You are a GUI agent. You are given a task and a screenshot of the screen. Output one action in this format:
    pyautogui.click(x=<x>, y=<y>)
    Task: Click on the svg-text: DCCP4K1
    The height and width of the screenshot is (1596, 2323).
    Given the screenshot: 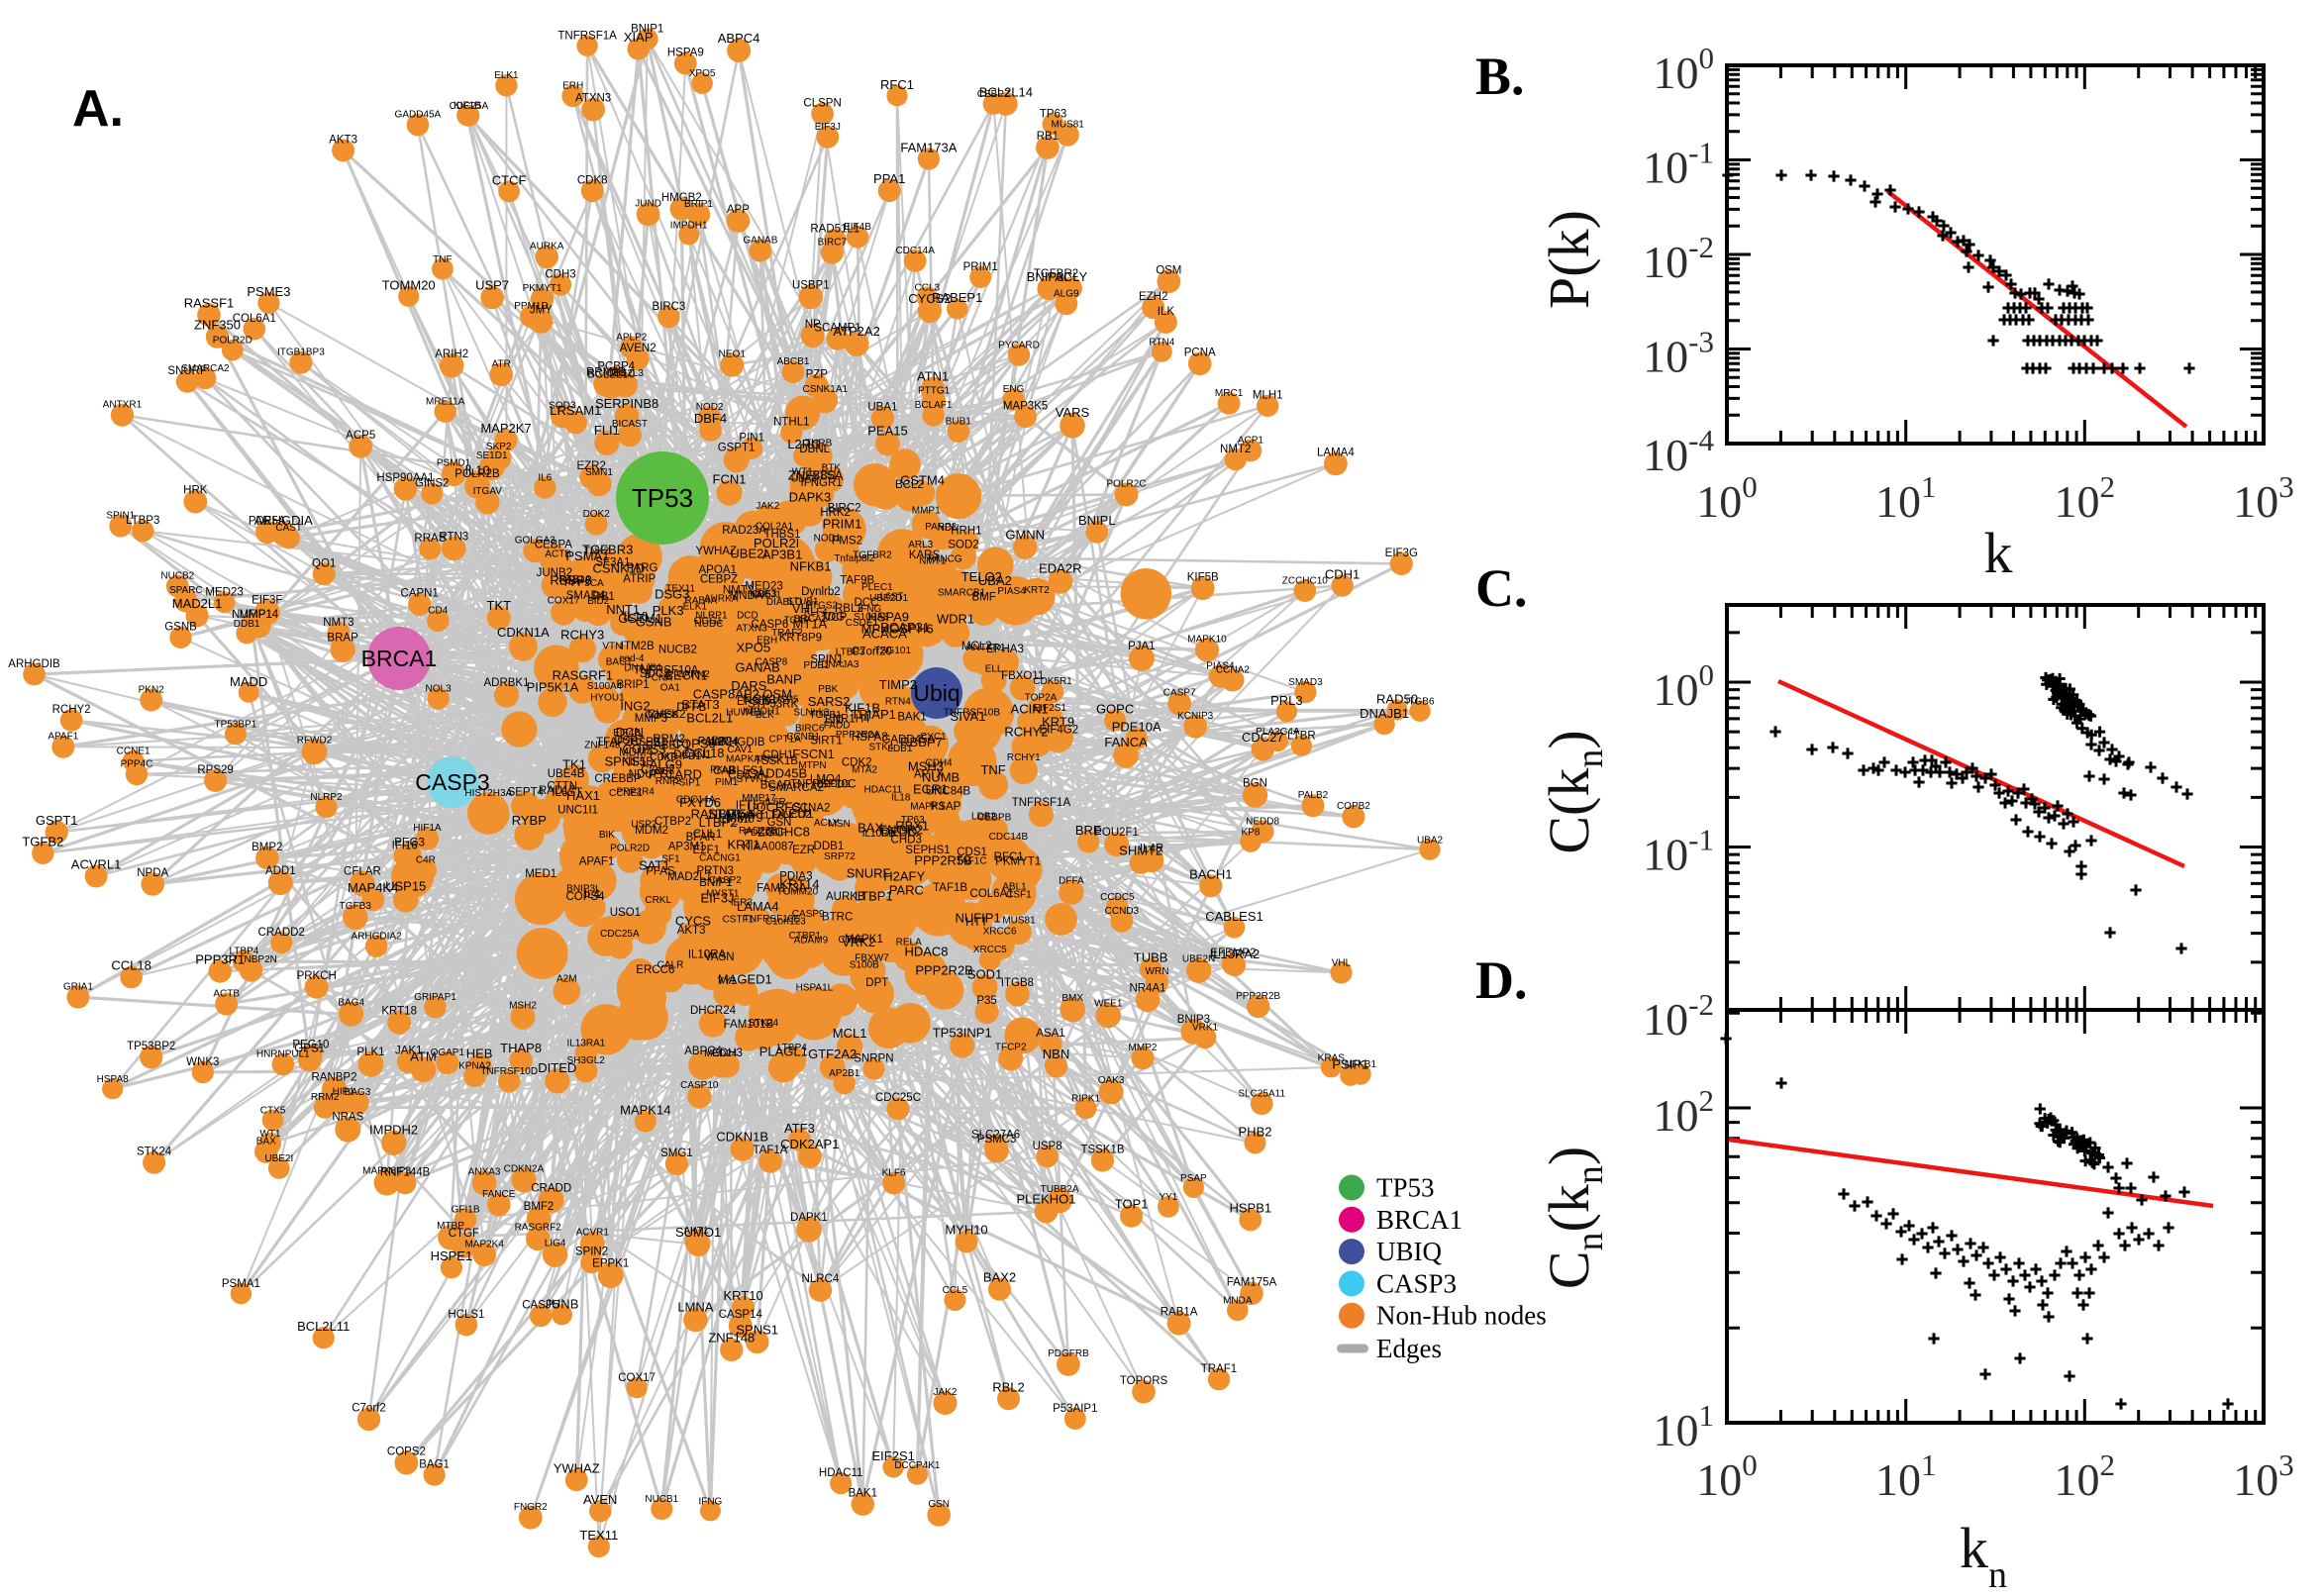 What is the action you would take?
    pyautogui.click(x=917, y=1465)
    